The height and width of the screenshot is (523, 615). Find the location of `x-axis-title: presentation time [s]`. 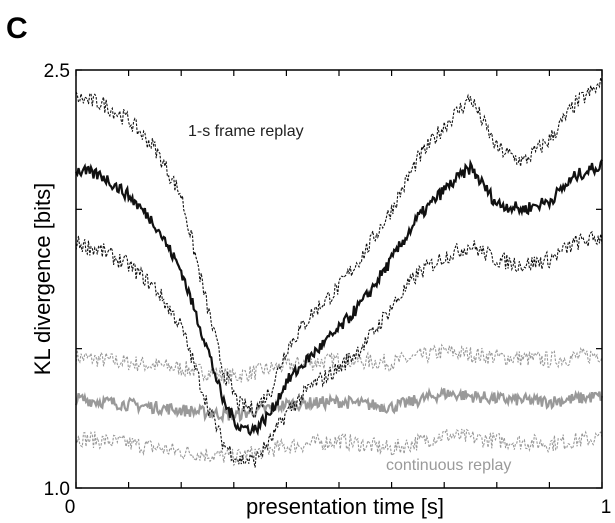

x-axis-title: presentation time [s] is located at coordinates (345, 506).